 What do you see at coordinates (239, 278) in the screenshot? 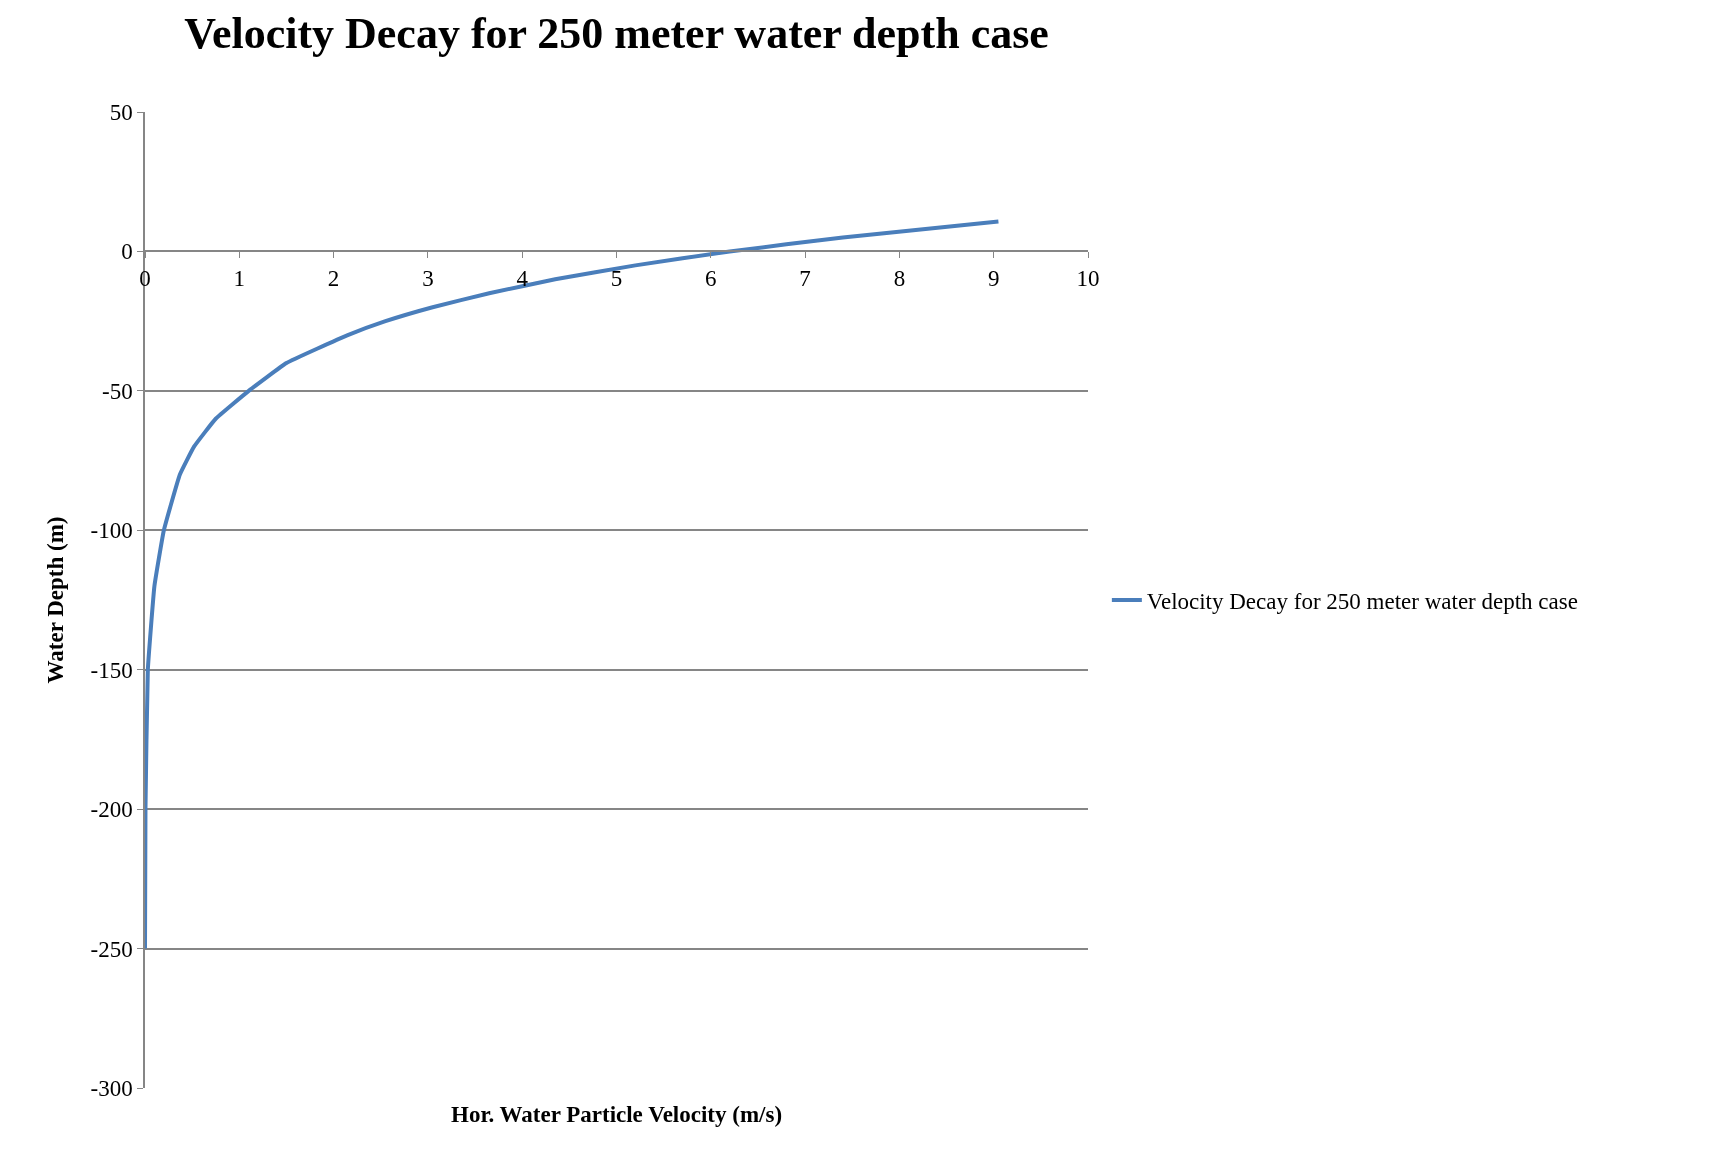
I see `x-tick-label: 1` at bounding box center [239, 278].